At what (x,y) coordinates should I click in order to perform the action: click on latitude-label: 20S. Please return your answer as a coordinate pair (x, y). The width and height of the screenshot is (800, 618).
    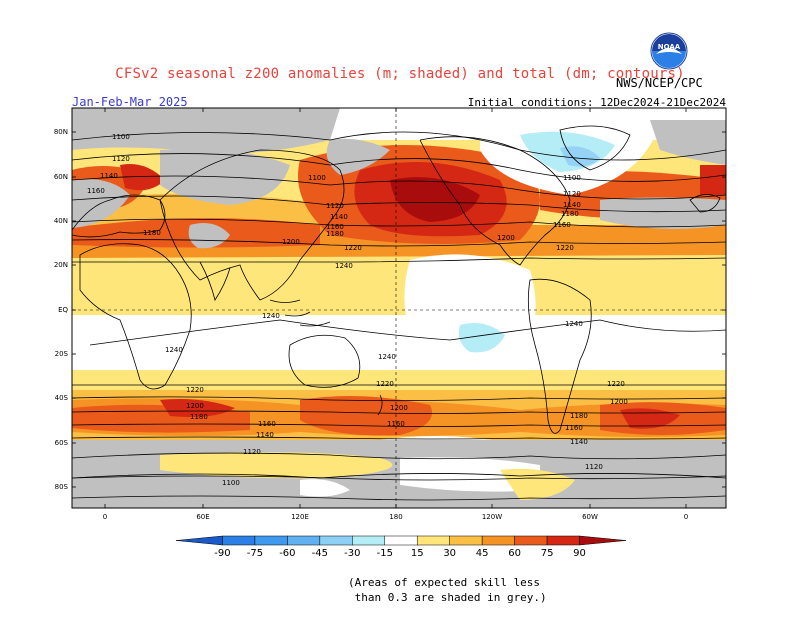
    Looking at the image, I should click on (62, 354).